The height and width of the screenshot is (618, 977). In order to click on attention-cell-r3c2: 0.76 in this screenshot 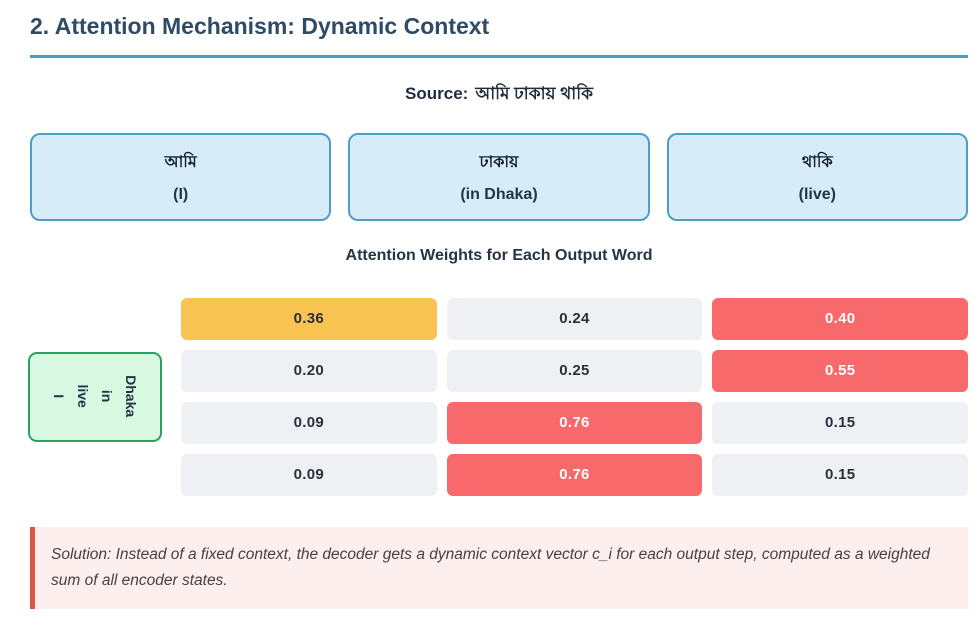, I will do `click(574, 422)`.